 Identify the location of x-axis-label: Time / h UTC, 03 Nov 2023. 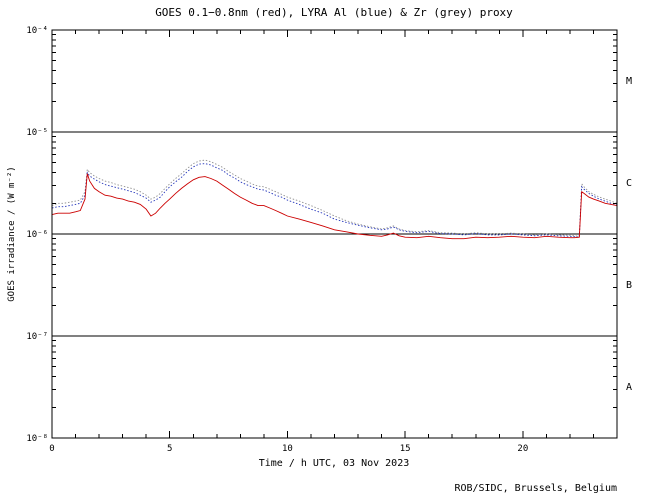
(334, 463).